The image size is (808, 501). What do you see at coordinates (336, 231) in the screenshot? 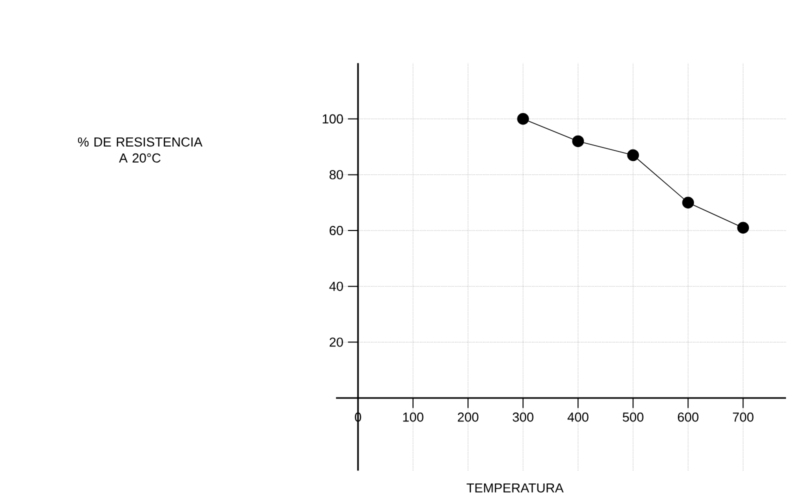
I see `y-tick-label: 60` at bounding box center [336, 231].